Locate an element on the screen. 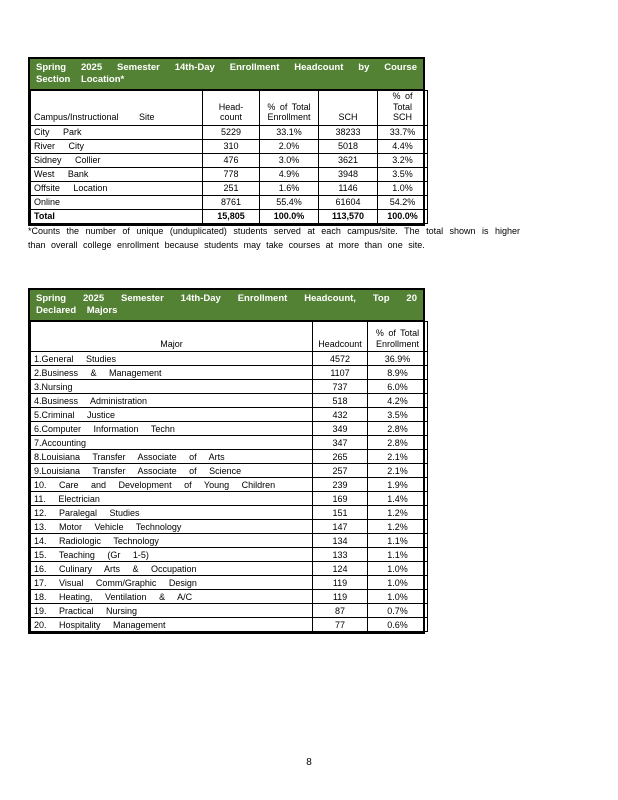 This screenshot has width=618, height=800. major-cell: 7.Accounting is located at coordinates (171, 442).